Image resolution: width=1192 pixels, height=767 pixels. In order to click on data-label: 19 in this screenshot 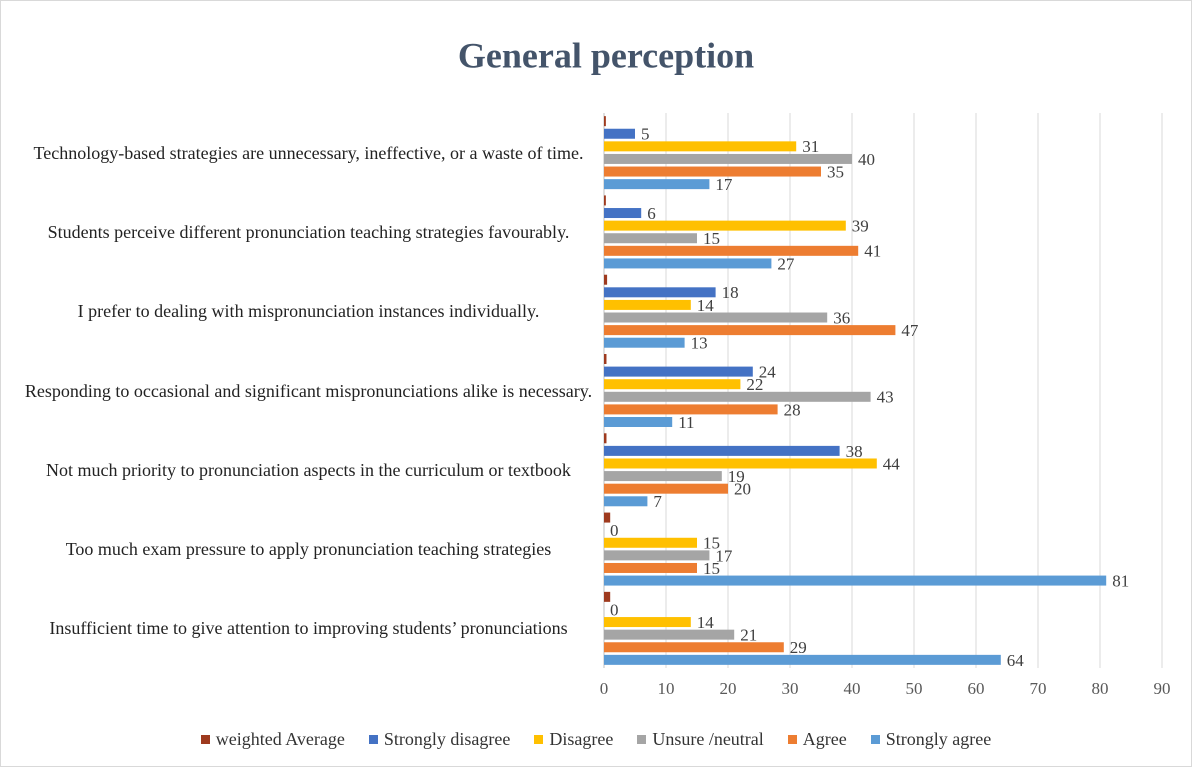, I will do `click(736, 476)`.